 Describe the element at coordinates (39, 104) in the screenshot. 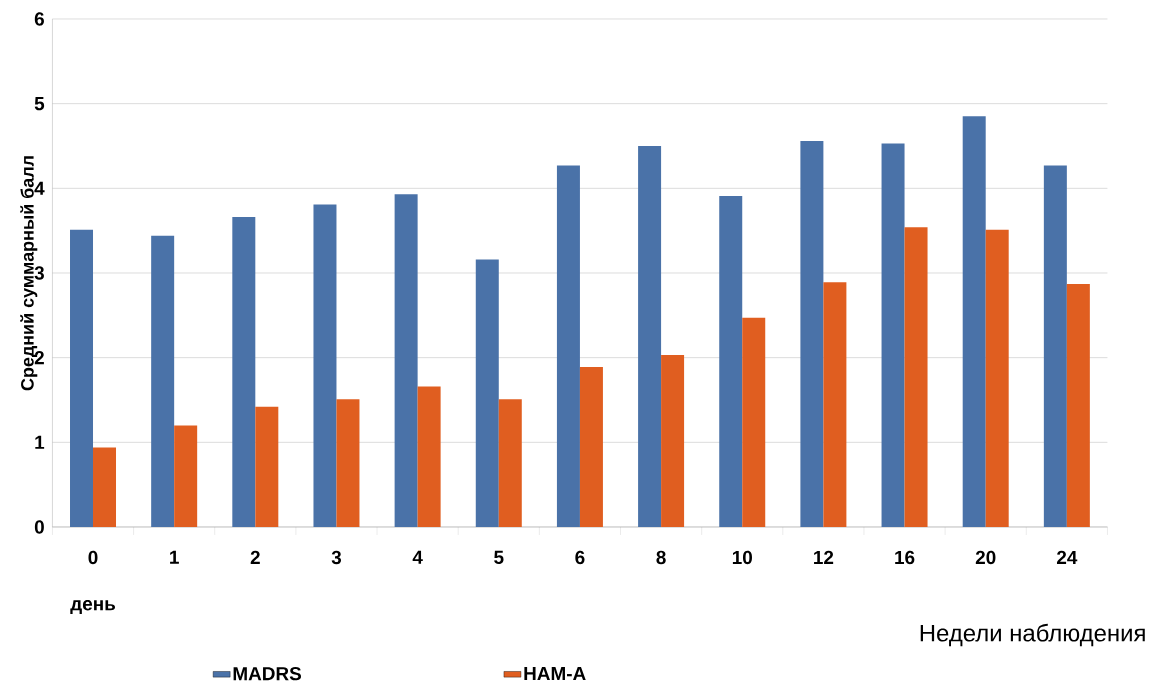

I see `y-tick-label: 5` at that location.